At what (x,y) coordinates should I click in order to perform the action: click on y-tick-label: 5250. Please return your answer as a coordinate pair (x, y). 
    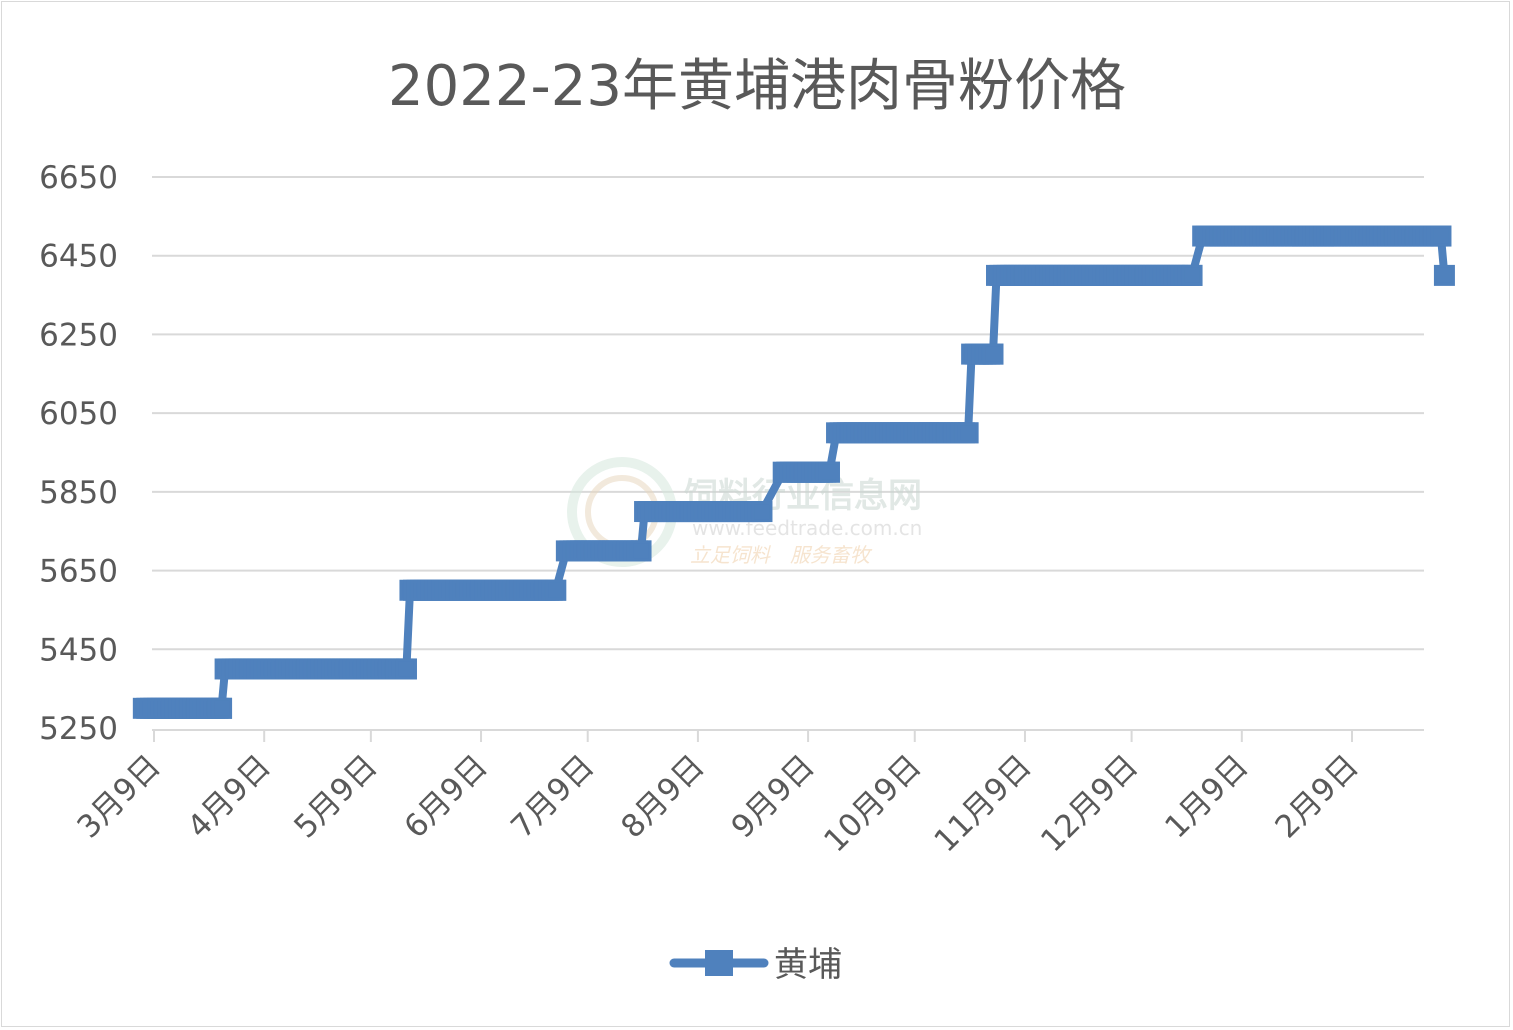
    Looking at the image, I should click on (78, 729).